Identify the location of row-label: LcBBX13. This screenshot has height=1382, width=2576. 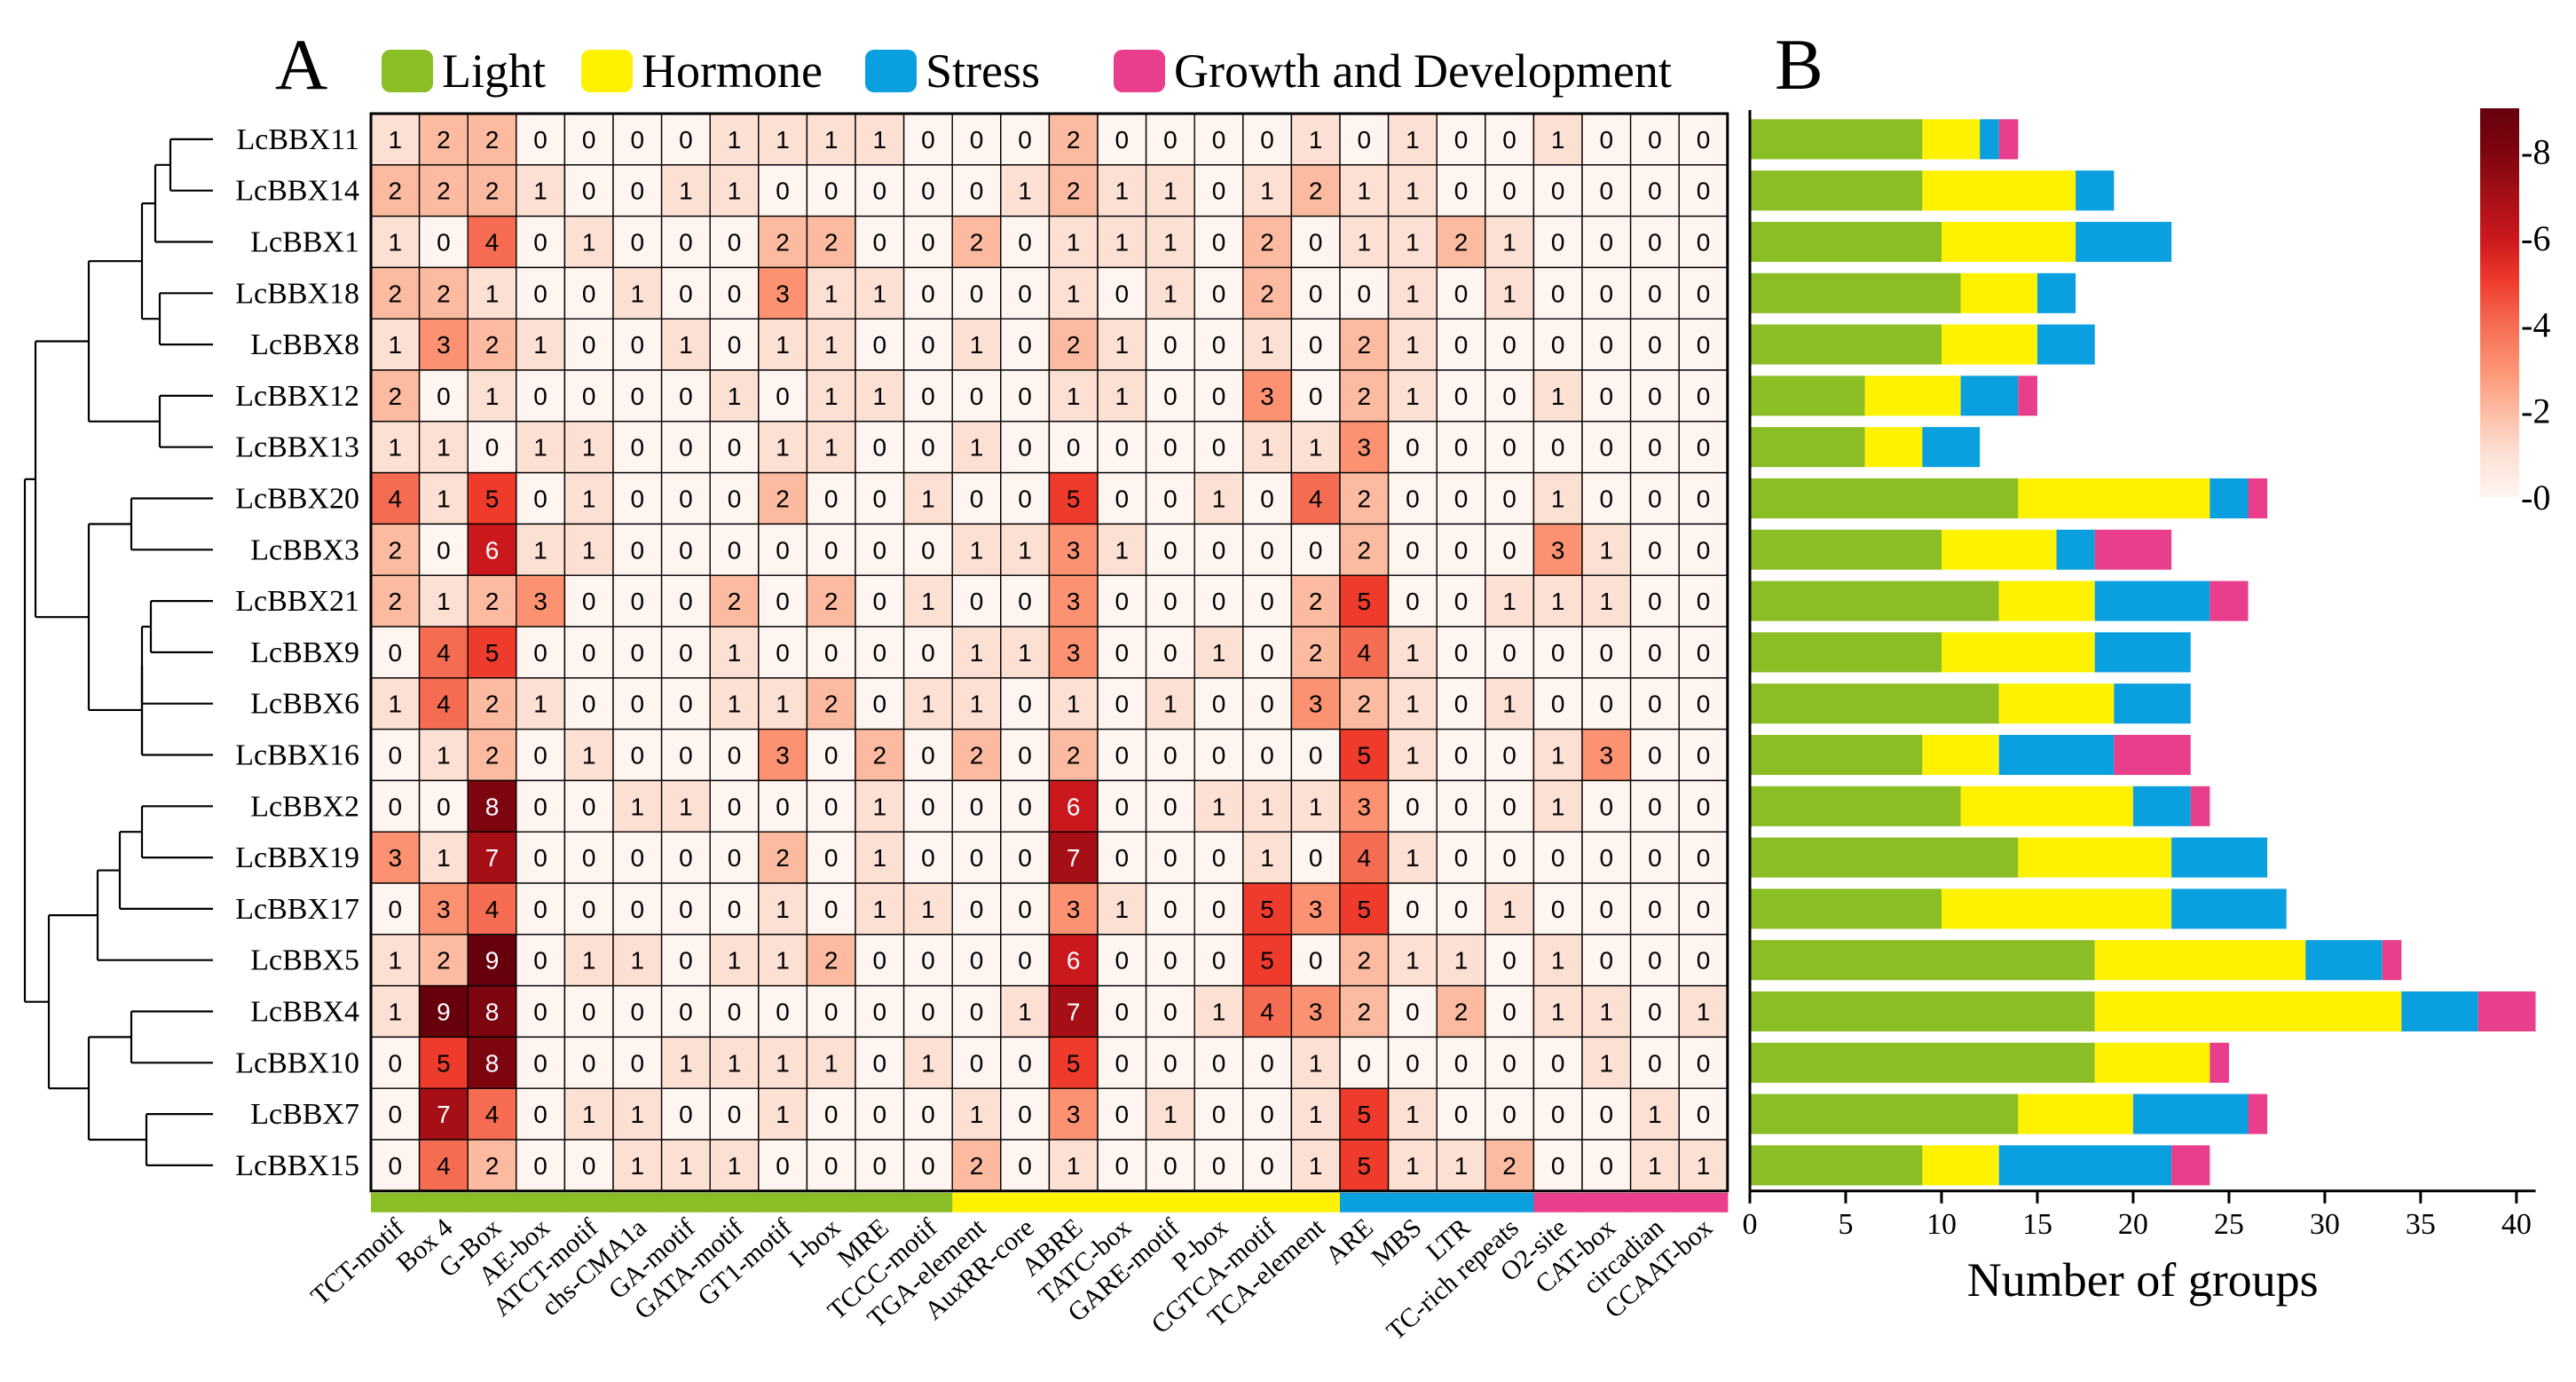
(297, 448).